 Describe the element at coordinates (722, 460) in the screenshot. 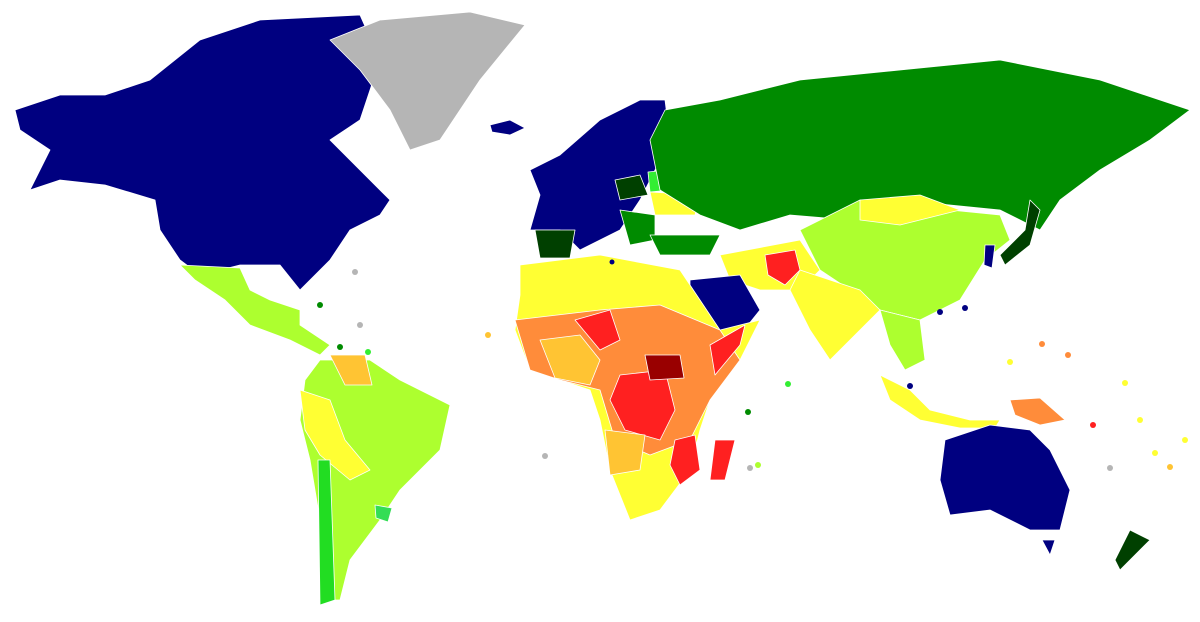

I see `madagascar` at that location.